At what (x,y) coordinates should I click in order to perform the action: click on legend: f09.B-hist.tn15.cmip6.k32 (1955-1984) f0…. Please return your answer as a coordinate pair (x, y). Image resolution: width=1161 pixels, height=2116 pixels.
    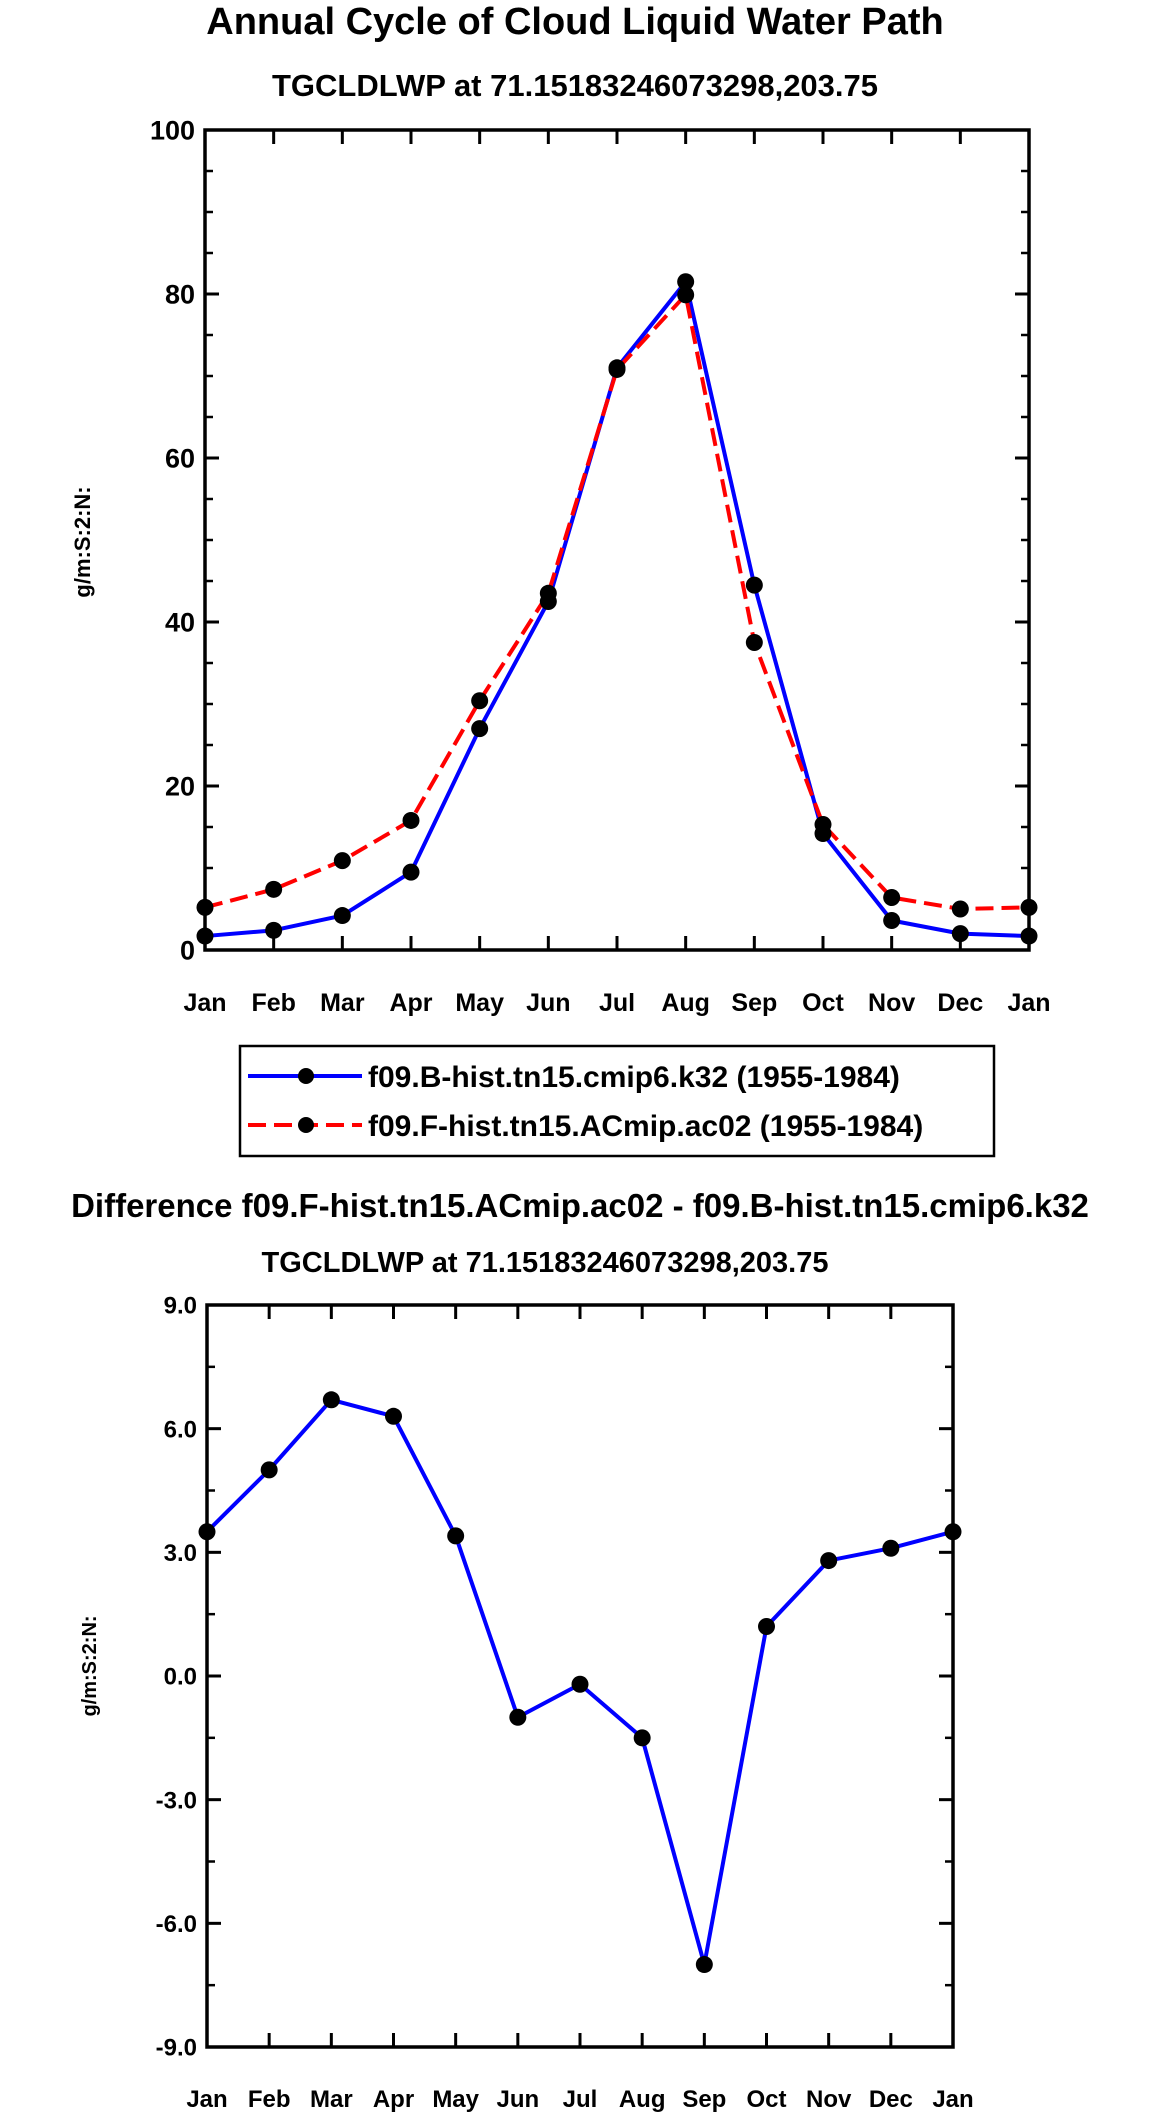
    Looking at the image, I should click on (617, 1101).